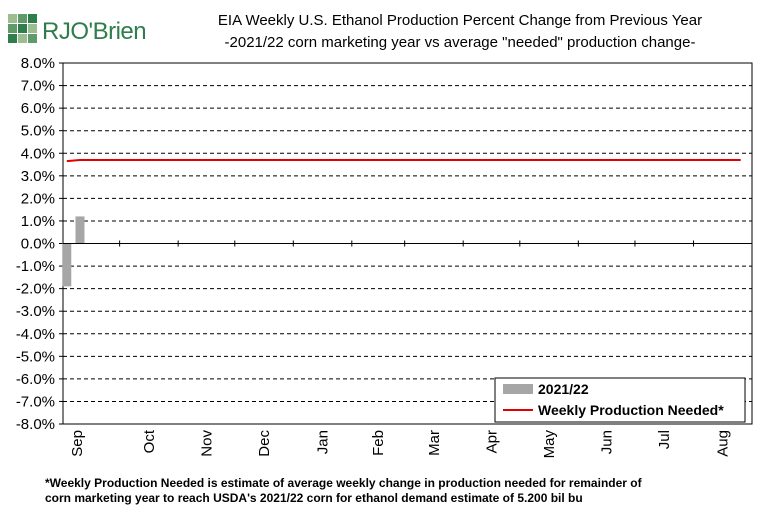  Describe the element at coordinates (35, 401) in the screenshot. I see `y-tick-label: -7.0%` at that location.